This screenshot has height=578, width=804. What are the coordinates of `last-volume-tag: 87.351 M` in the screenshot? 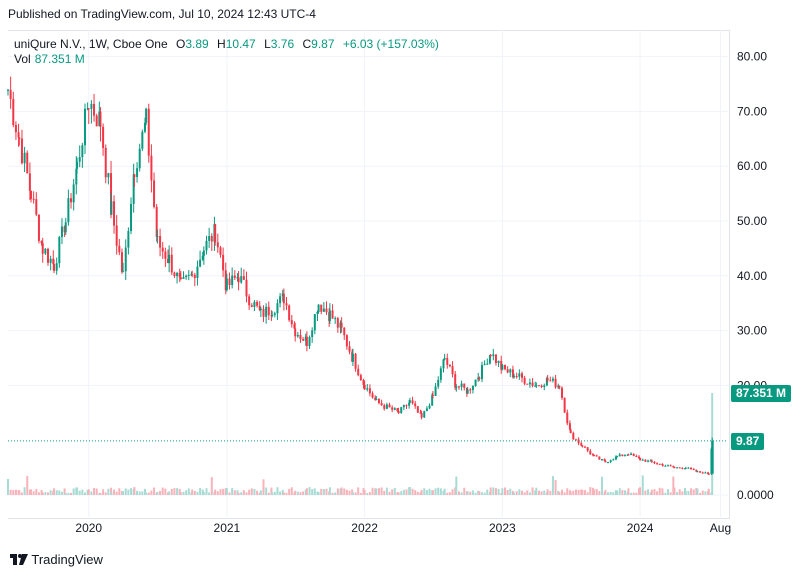 It's located at (761, 393).